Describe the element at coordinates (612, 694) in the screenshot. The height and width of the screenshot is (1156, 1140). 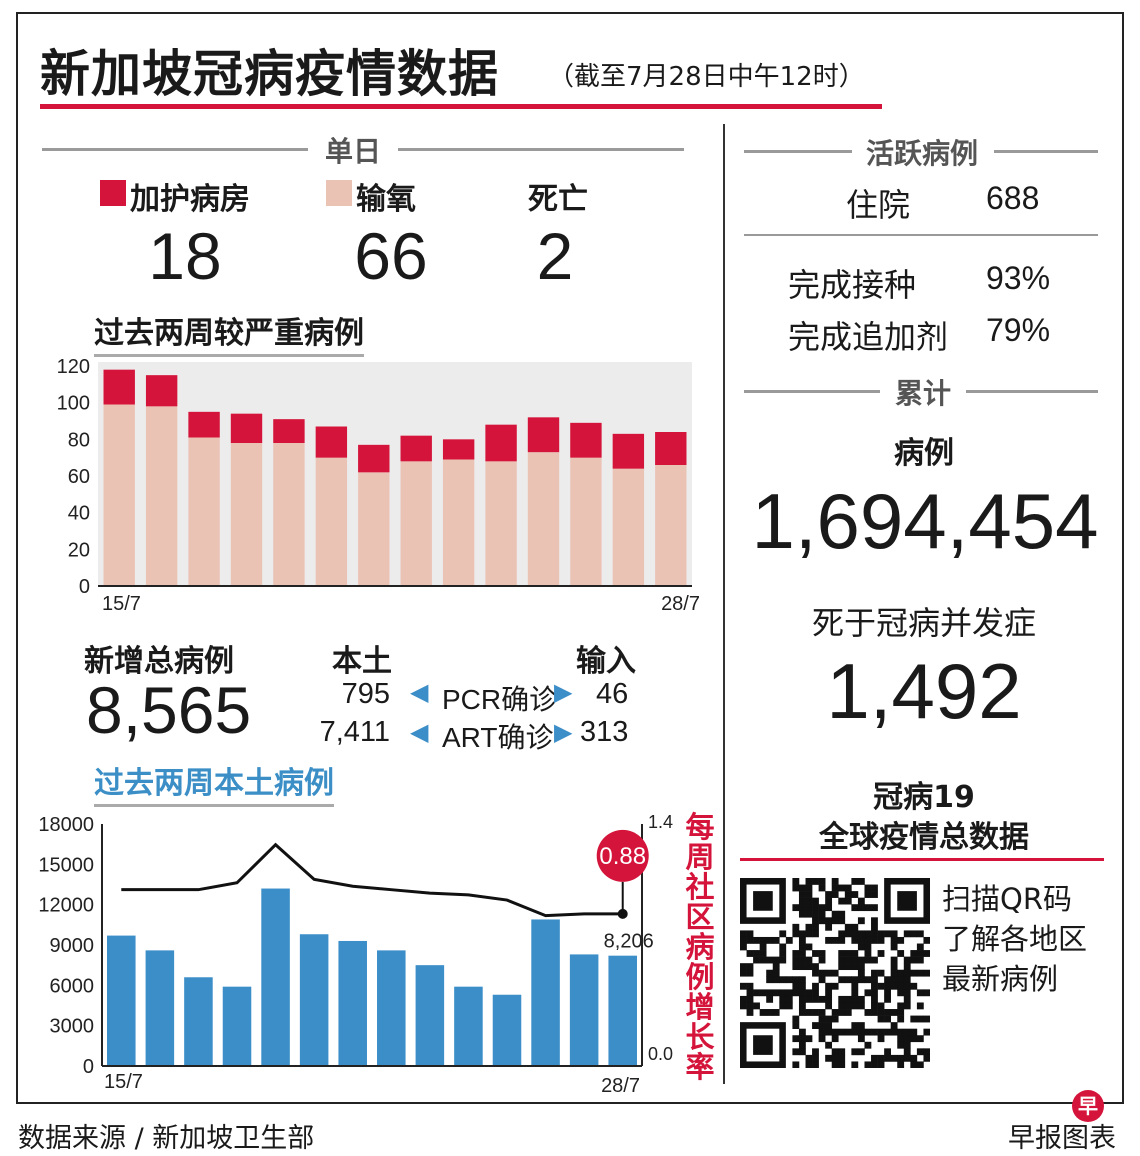
I see `pcr-import-value: 46` at that location.